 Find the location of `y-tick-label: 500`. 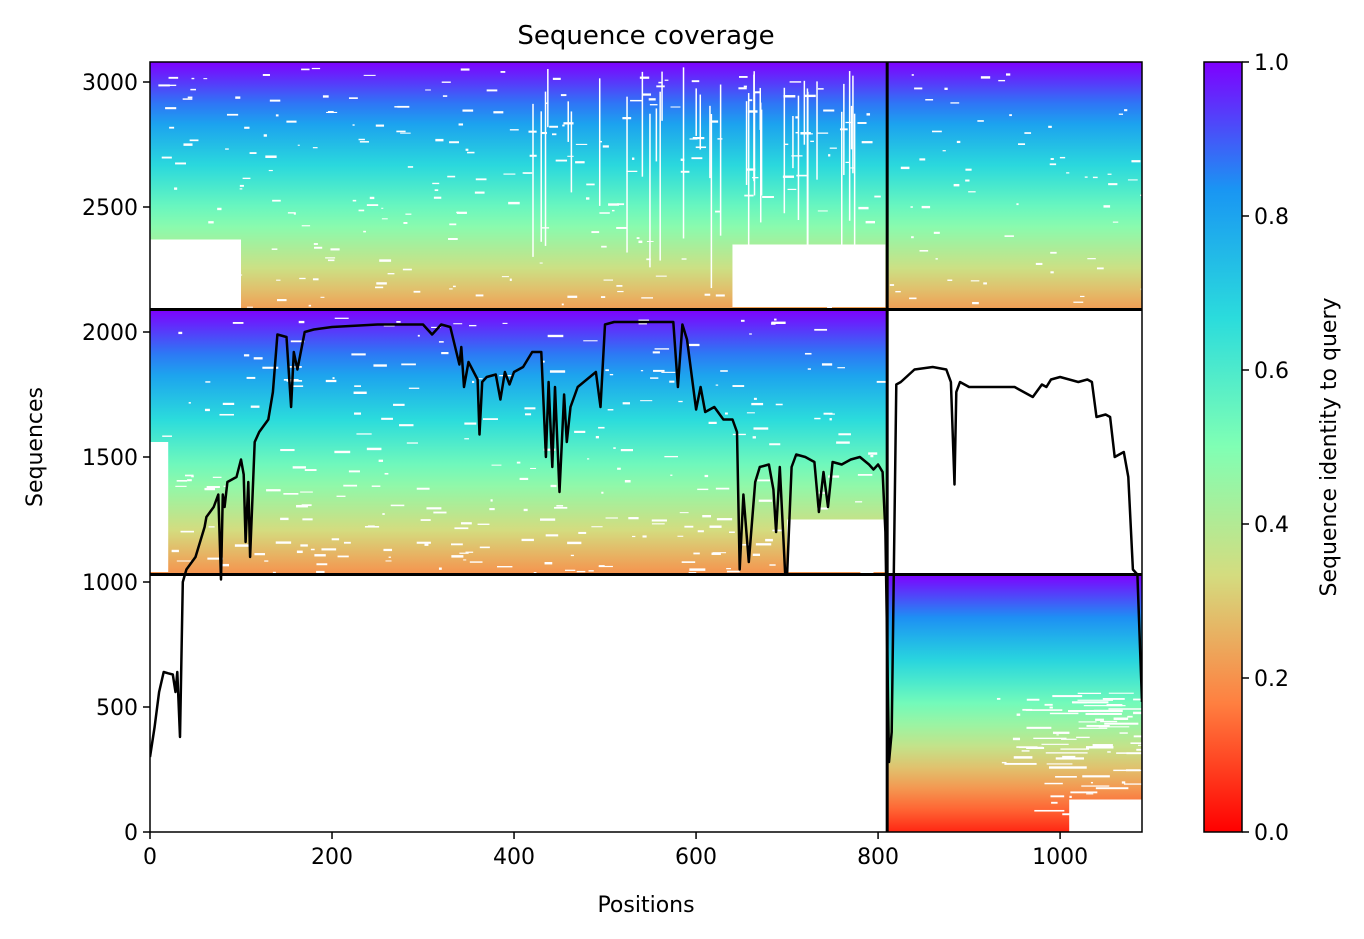

y-tick-label: 500 is located at coordinates (117, 708).